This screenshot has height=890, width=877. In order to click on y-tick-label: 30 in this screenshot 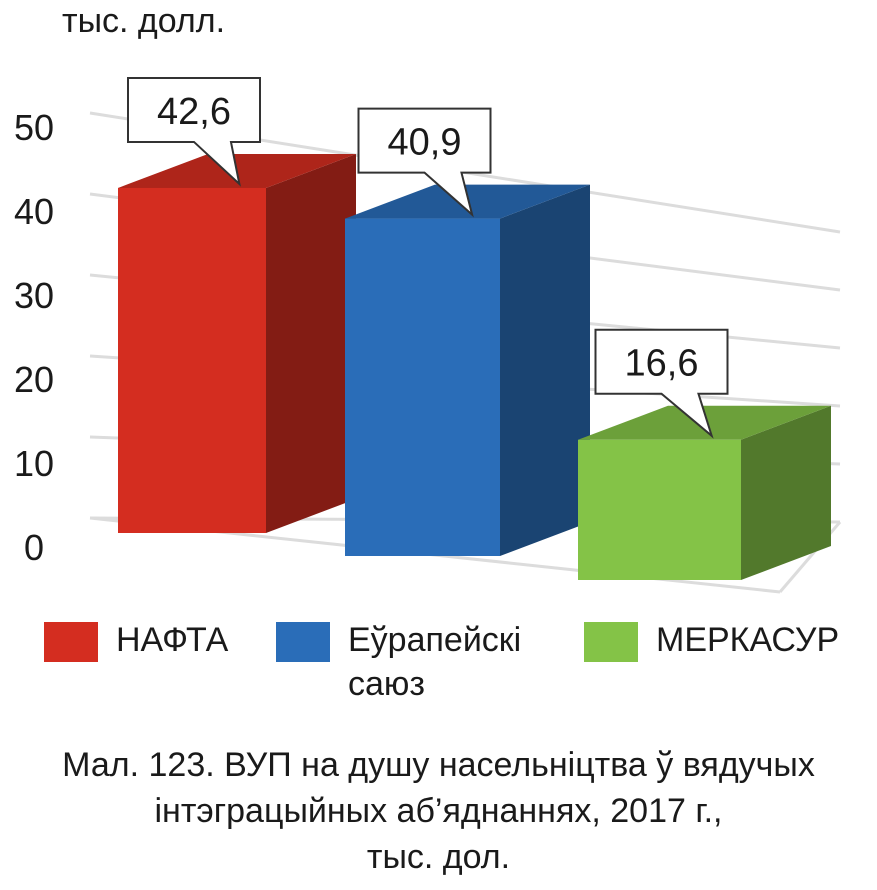, I will do `click(34, 295)`.